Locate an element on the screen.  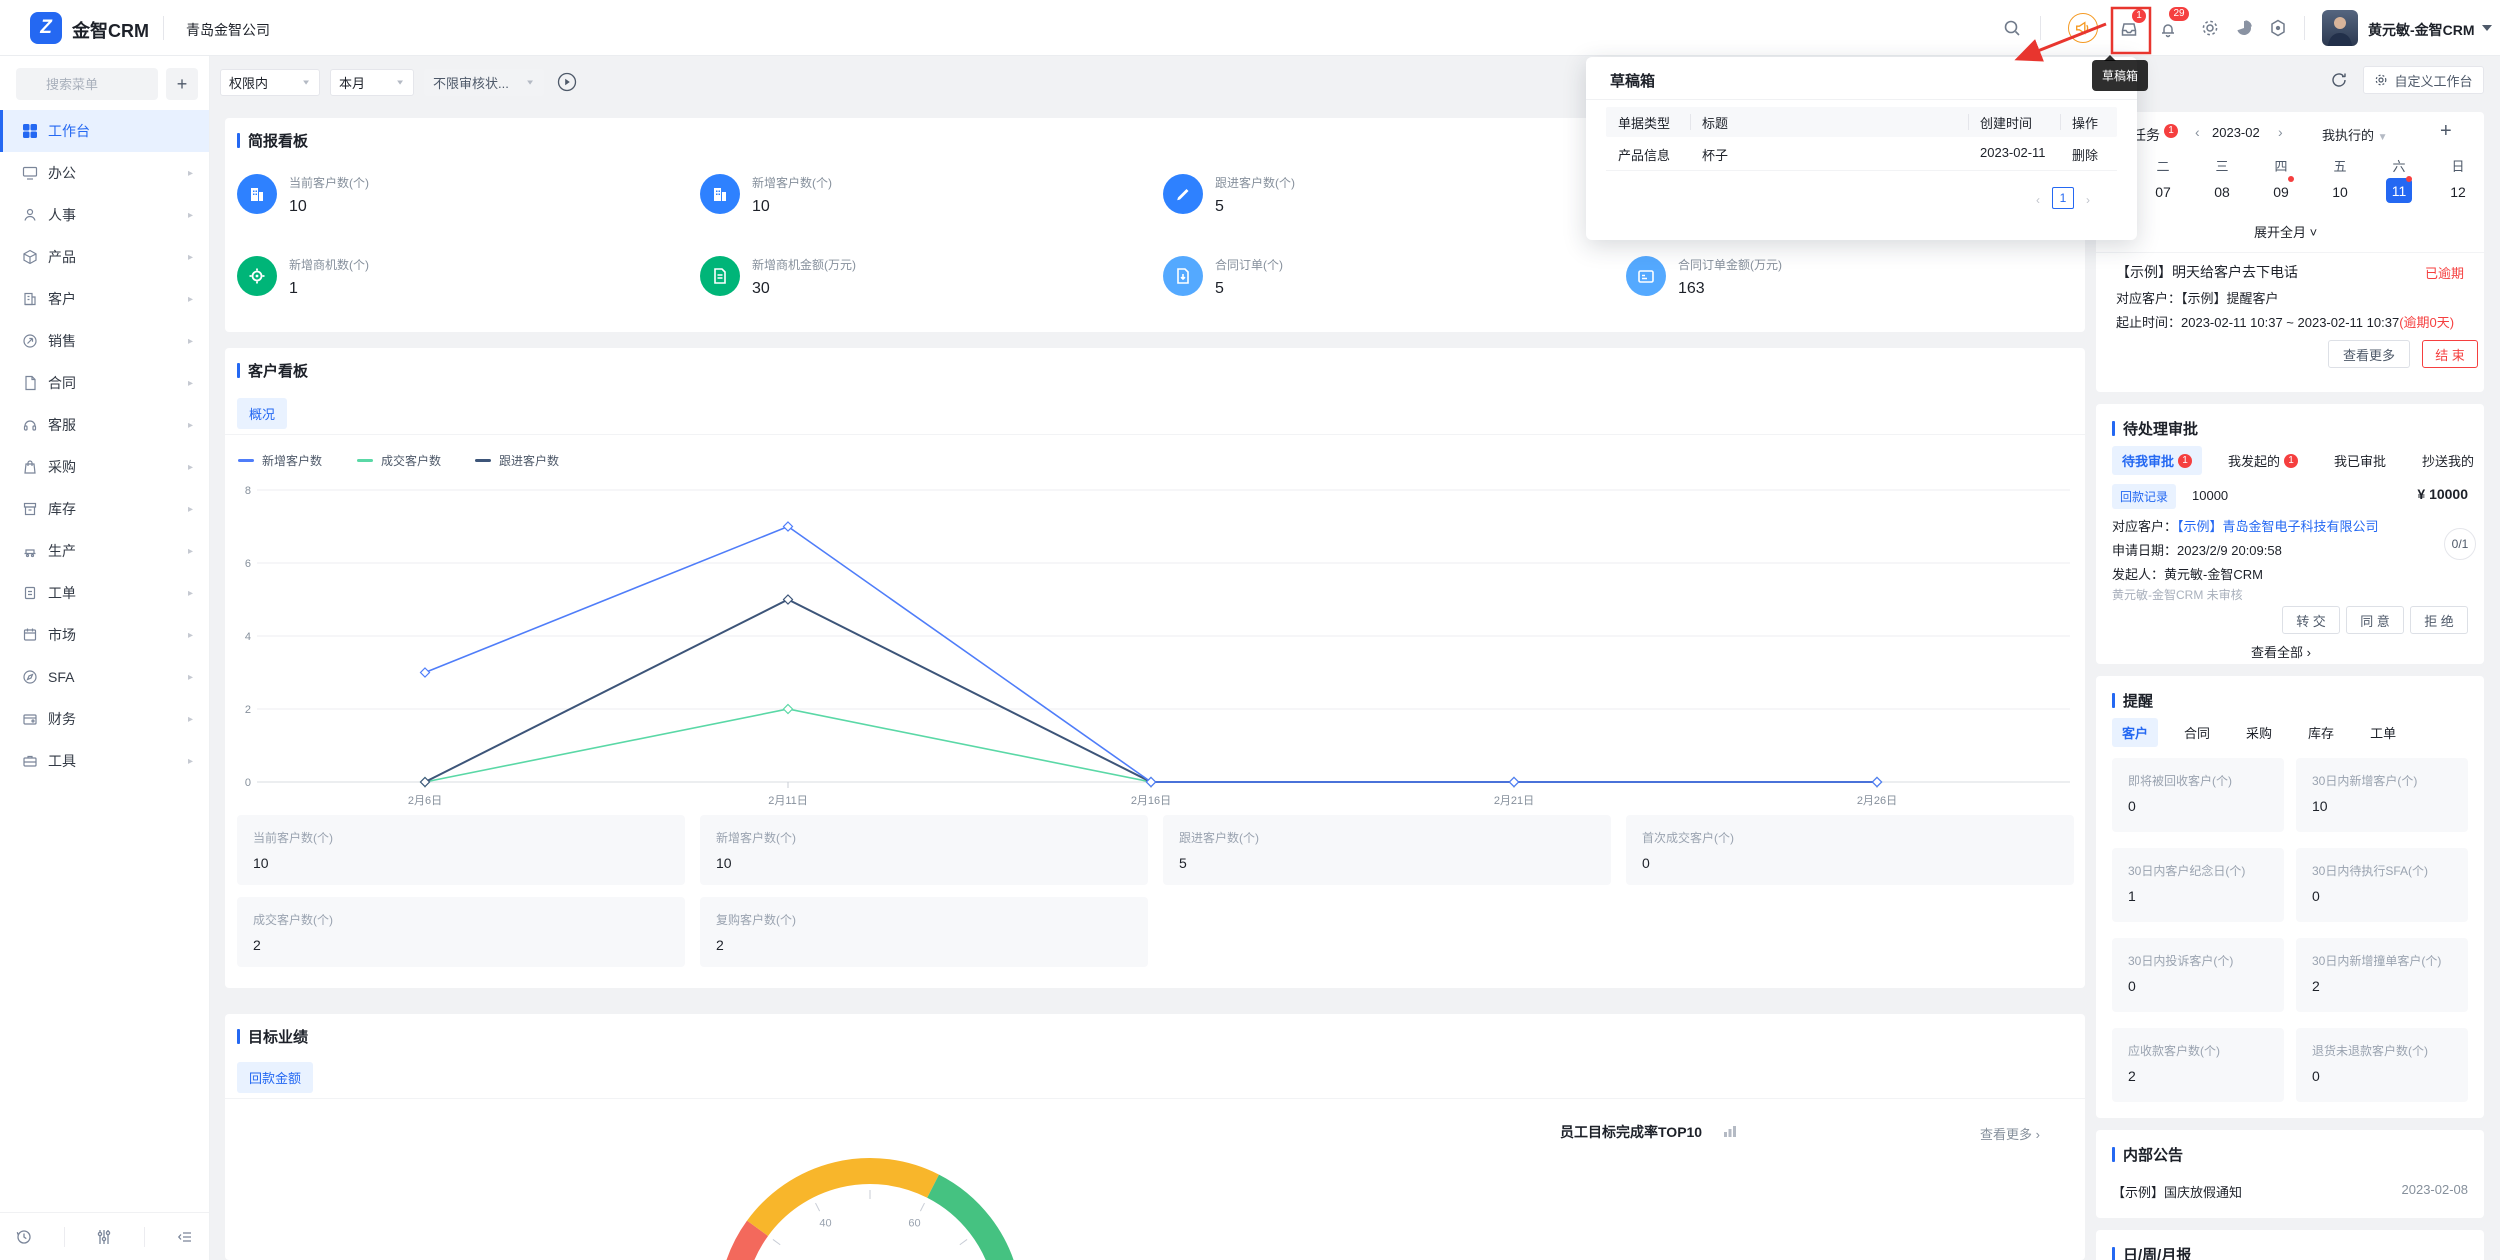
tab-overview: 概况 is located at coordinates (262, 413).